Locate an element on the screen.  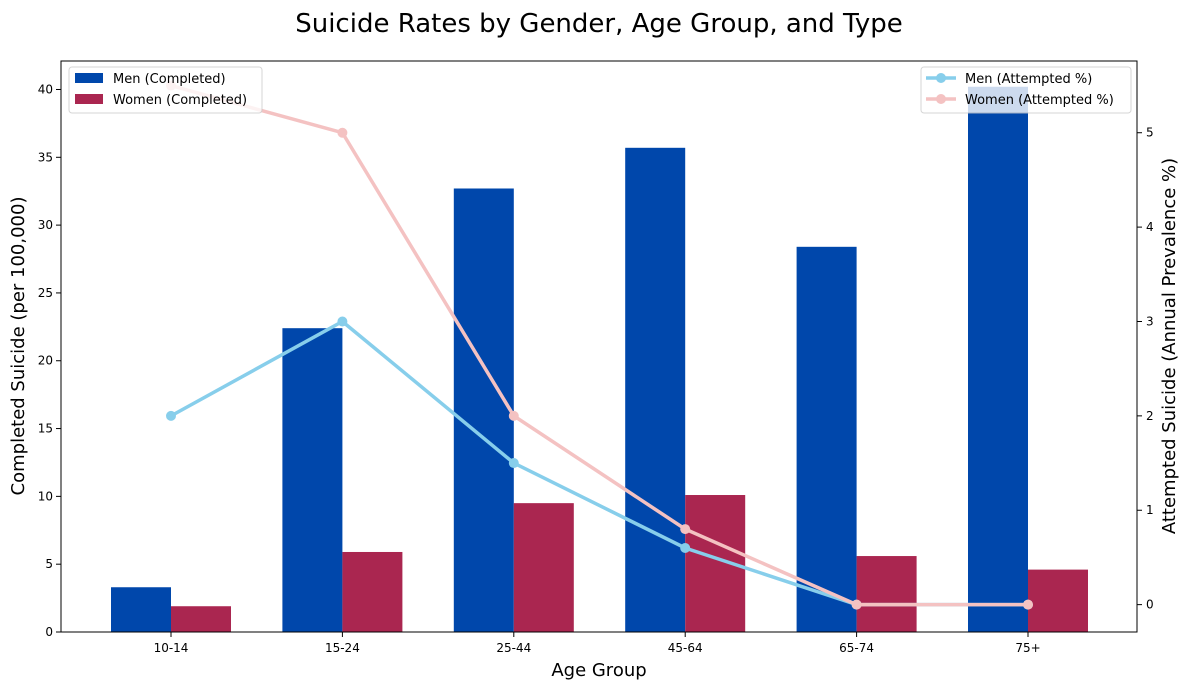
legend-swatch-men is located at coordinates (89, 78).